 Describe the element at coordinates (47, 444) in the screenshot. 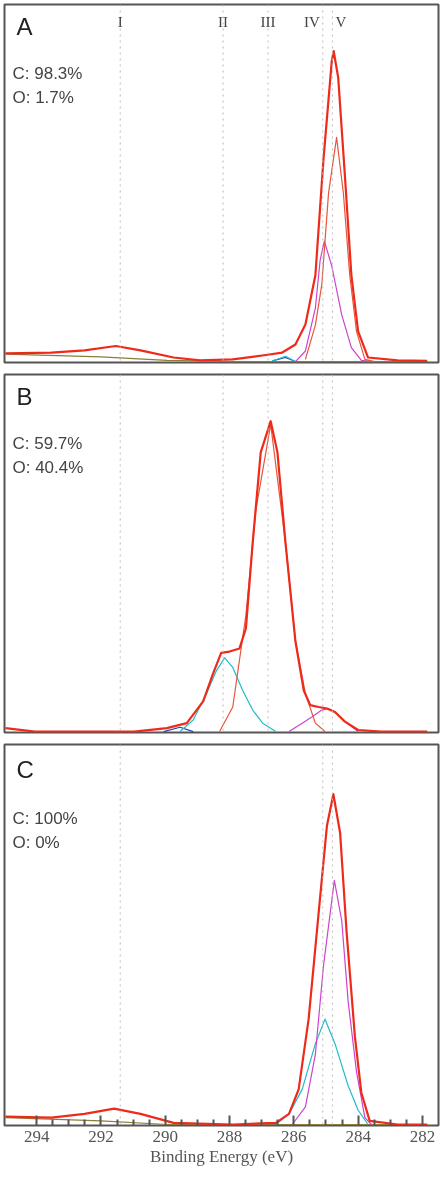

I see `annotation: C: 59.7%` at that location.